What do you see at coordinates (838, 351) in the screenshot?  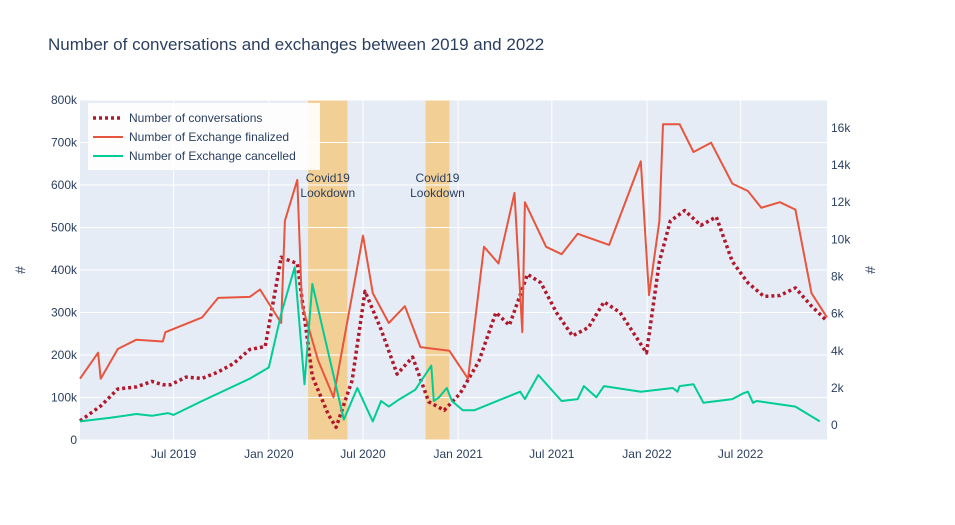 I see `y-tick-right-2: 4k` at bounding box center [838, 351].